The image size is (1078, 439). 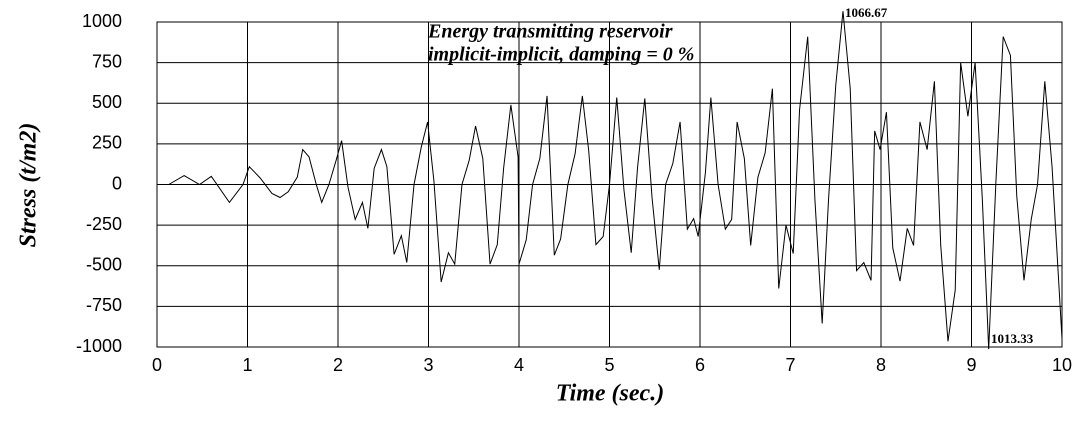 I want to click on x-tick-label: 8, so click(x=881, y=365).